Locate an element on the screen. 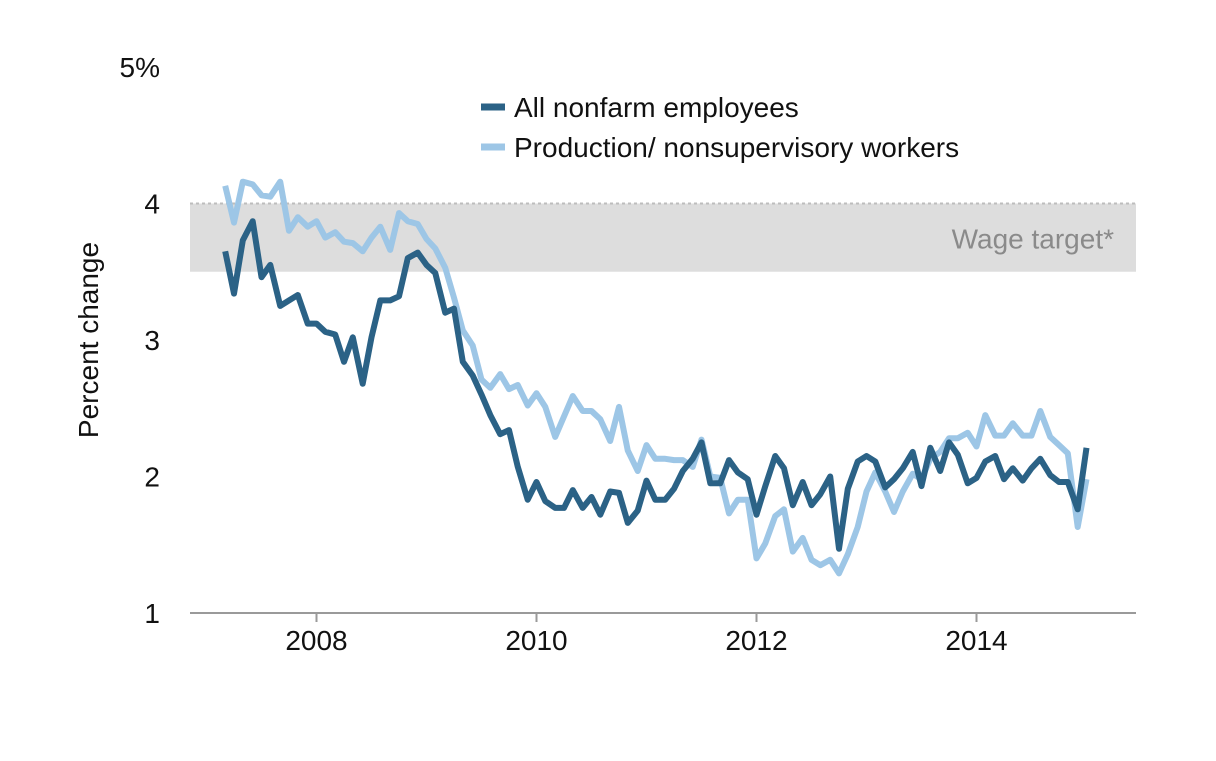 Image resolution: width=1216 pixels, height=761 pixels. x-tick-label: 2010 is located at coordinates (536, 640).